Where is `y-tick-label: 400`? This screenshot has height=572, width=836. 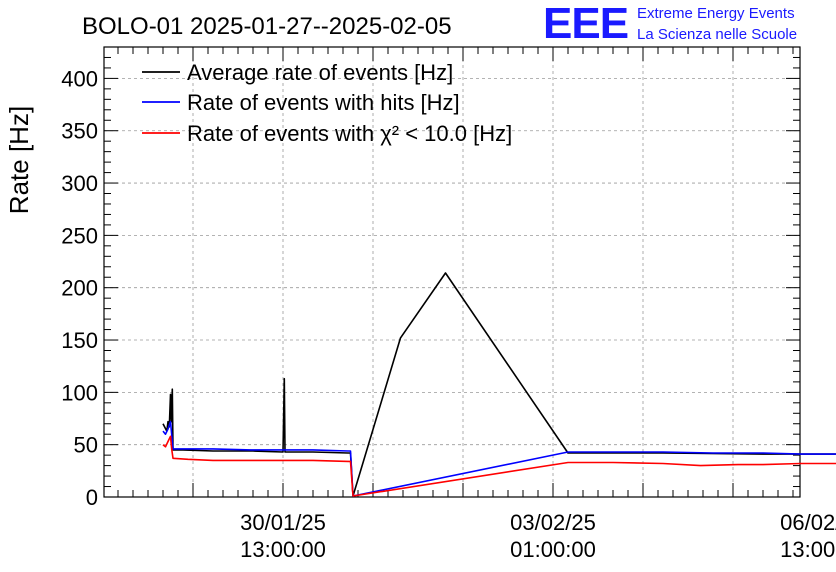
y-tick-label: 400 is located at coordinates (79, 78).